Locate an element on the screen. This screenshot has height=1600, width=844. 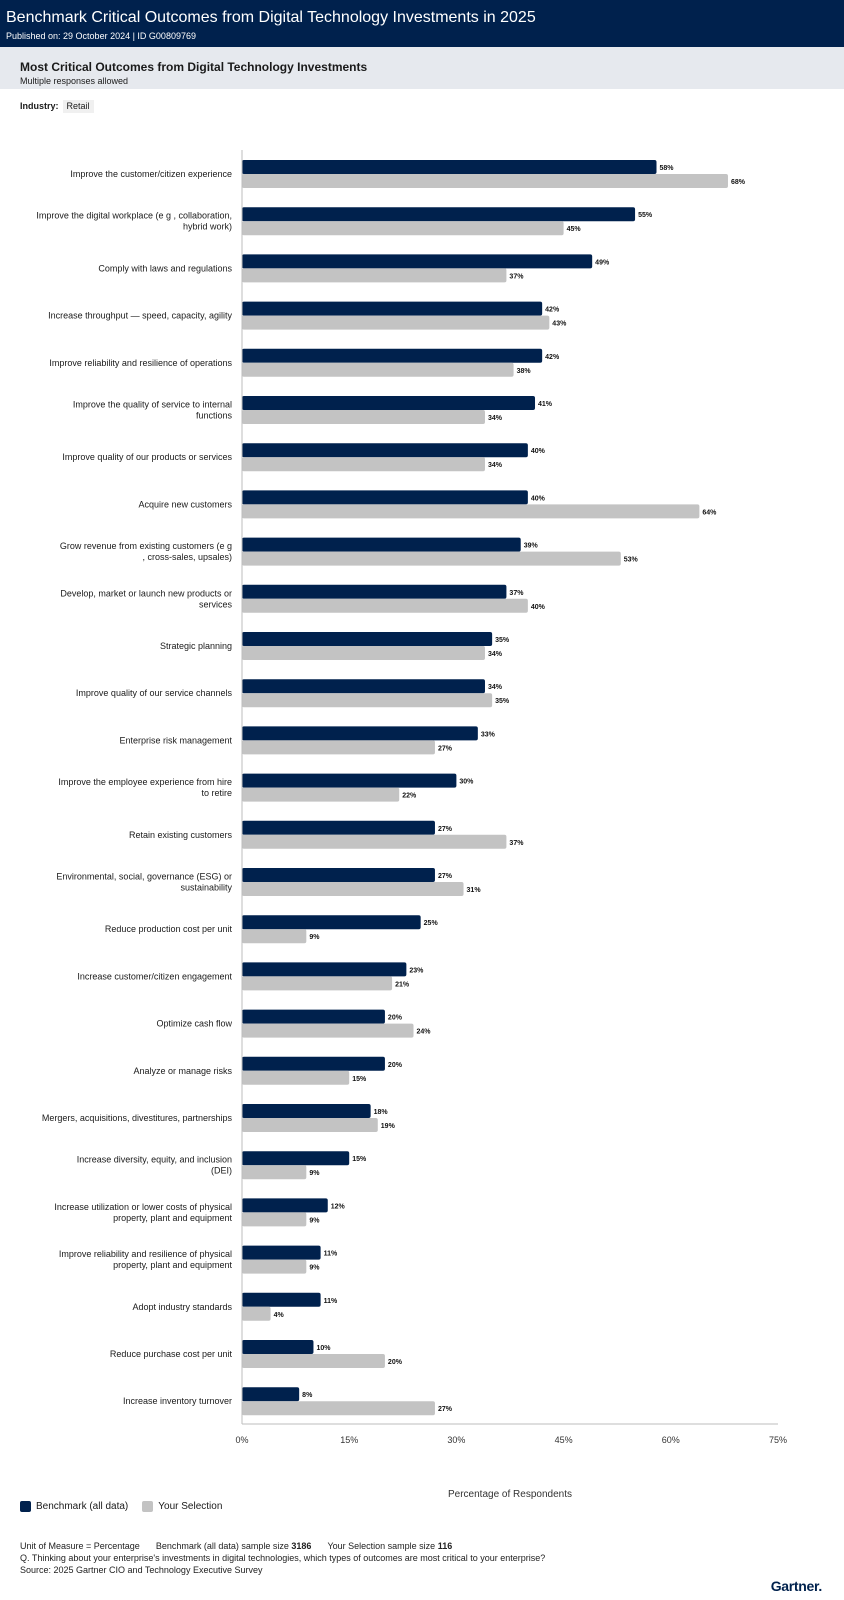
industry-filter: Industry: Retail is located at coordinates (57, 106).